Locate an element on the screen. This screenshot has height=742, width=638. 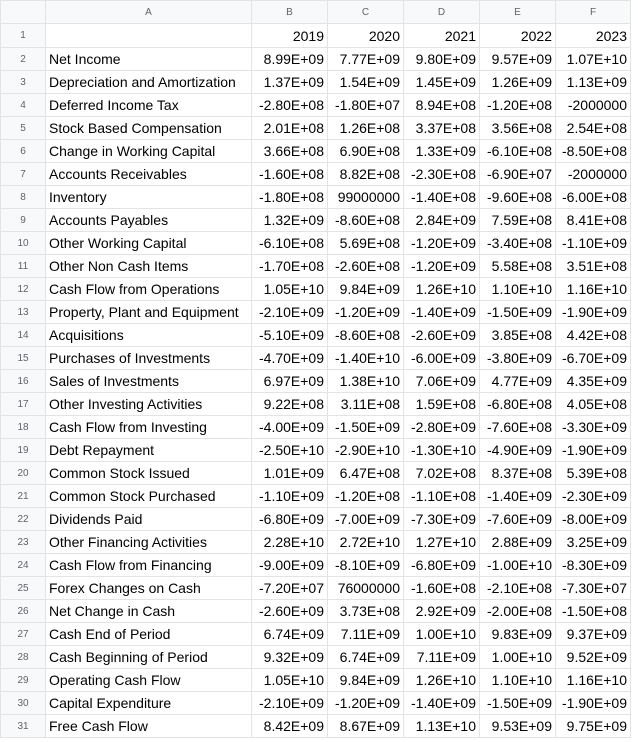
cell-f-row-17: 4.05E+08 is located at coordinates (593, 404).